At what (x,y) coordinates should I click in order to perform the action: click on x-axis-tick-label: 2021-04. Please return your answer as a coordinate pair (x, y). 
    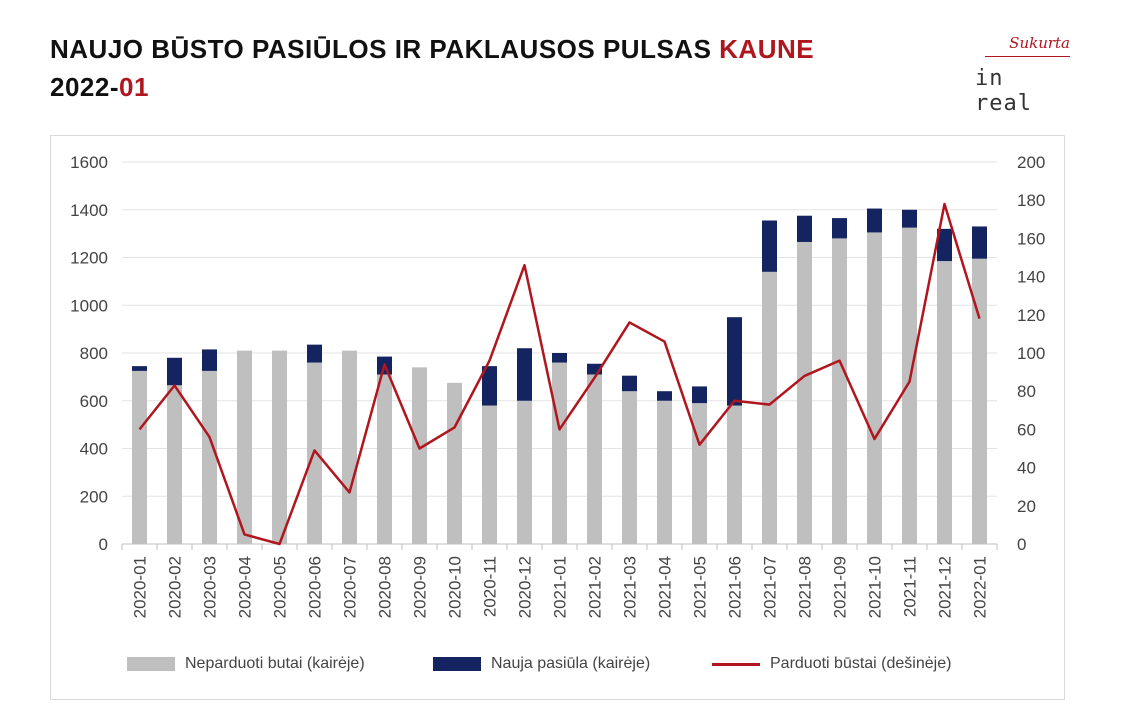
    Looking at the image, I should click on (665, 587).